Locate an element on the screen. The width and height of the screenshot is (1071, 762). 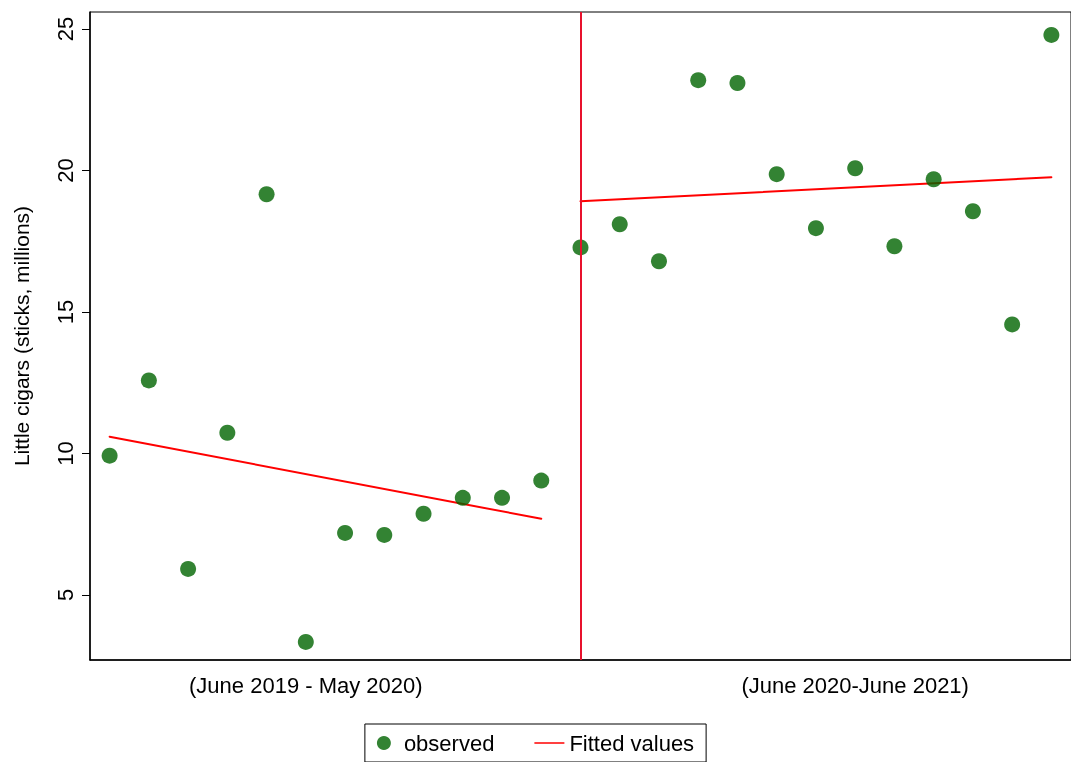
y-tick-label: 10 is located at coordinates (65, 453).